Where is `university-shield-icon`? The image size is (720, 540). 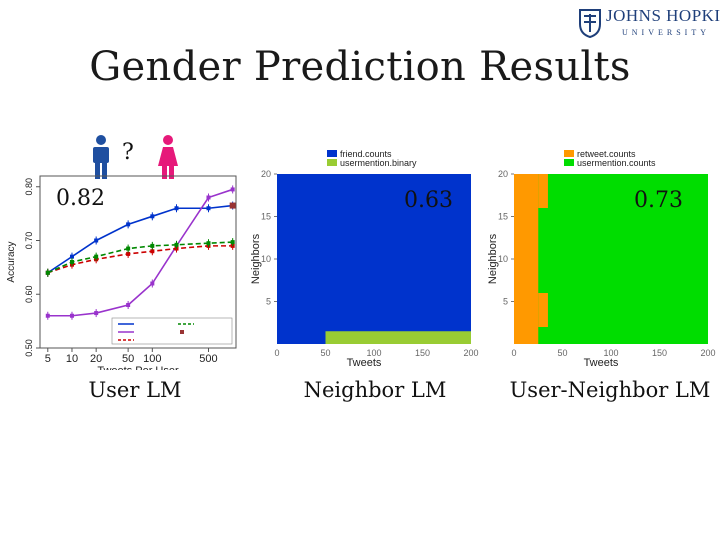 university-shield-icon is located at coordinates (590, 23).